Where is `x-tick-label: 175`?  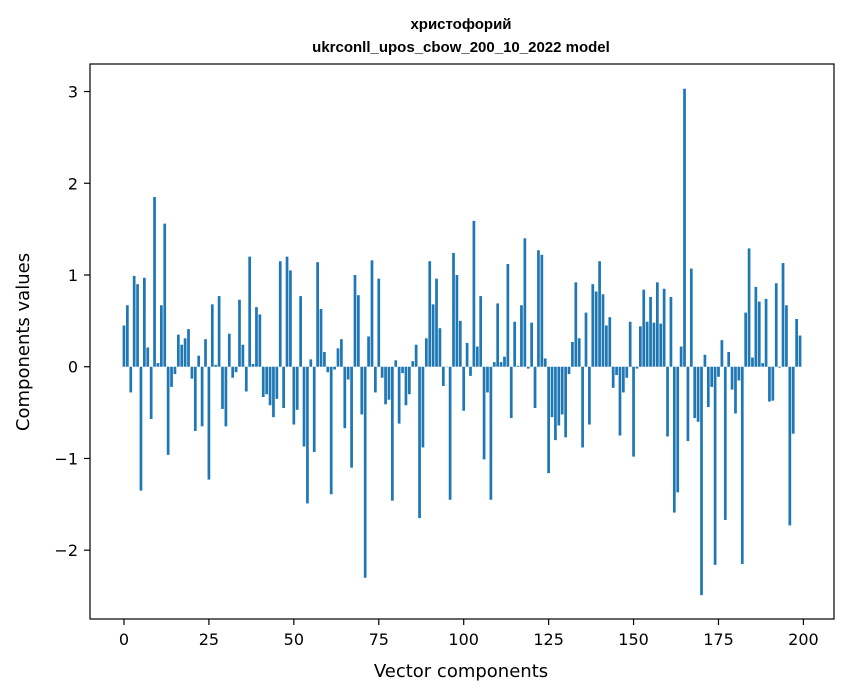 x-tick-label: 175 is located at coordinates (718, 639).